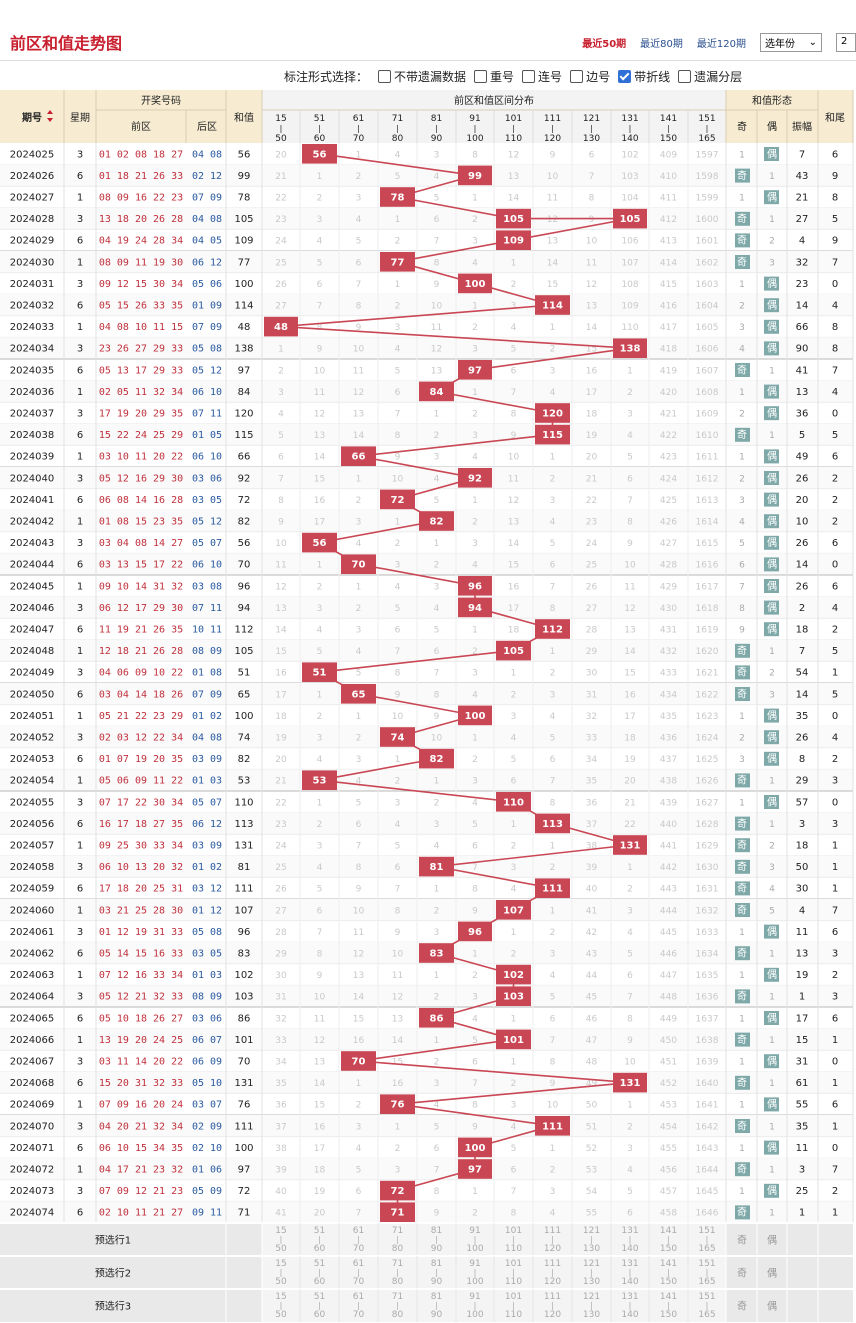 This screenshot has height=1323, width=856. I want to click on front-balls: 15 20 31 32 33, so click(141, 1083).